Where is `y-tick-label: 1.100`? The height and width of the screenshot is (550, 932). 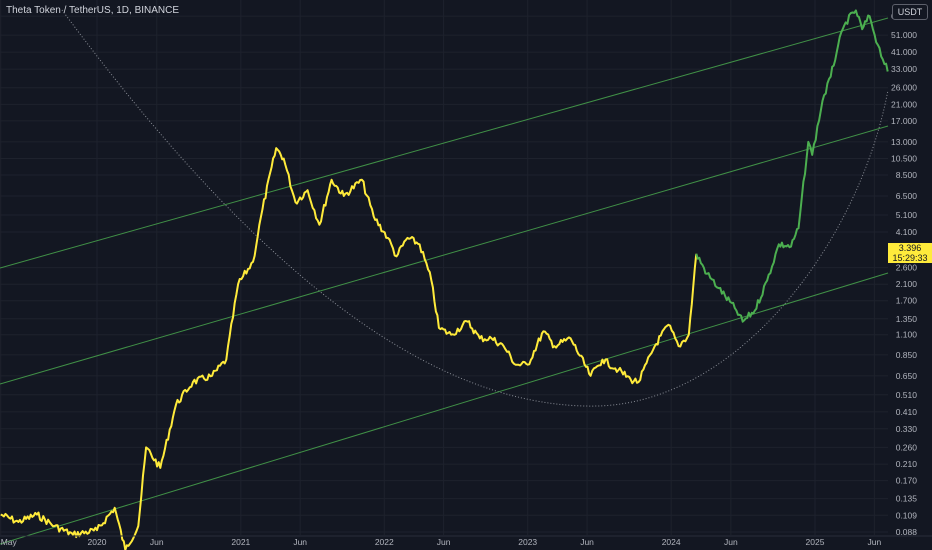
y-tick-label: 1.100 is located at coordinates (907, 335).